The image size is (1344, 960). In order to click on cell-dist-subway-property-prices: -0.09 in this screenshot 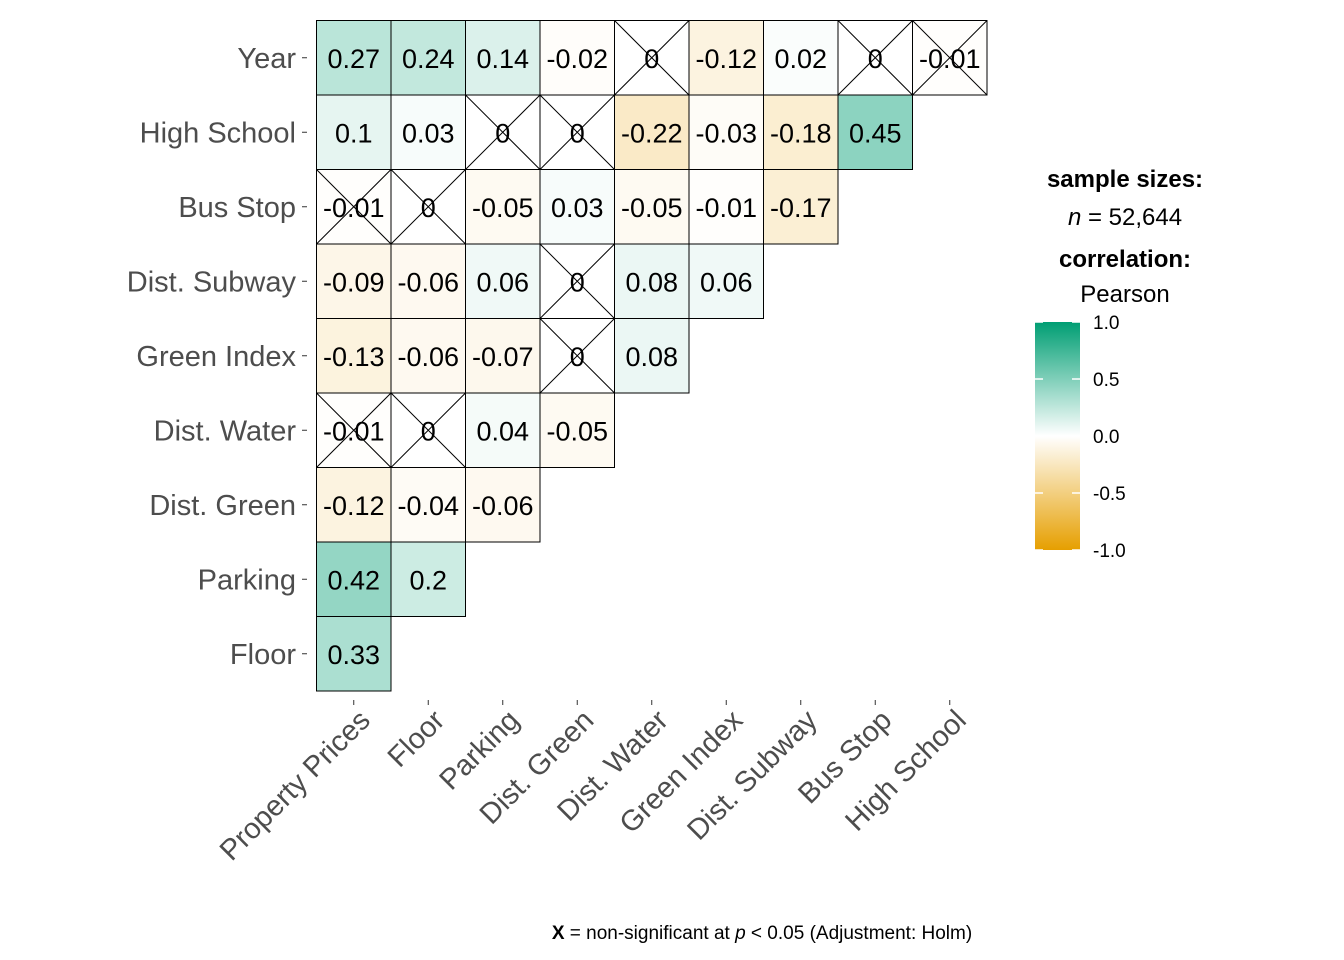, I will do `click(354, 281)`.